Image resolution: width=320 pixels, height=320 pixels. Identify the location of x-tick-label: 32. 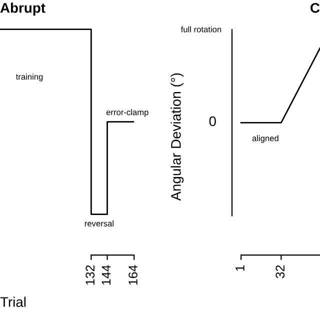
(280, 271).